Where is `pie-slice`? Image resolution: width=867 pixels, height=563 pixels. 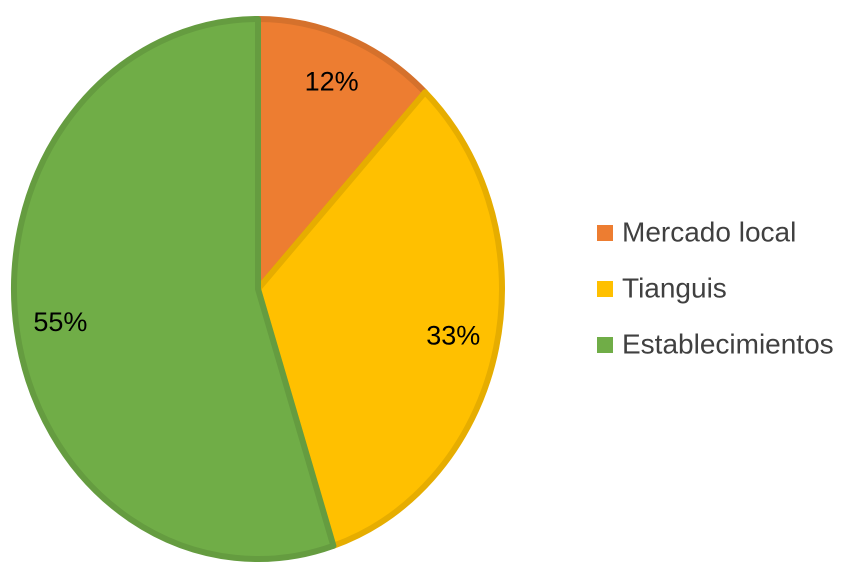
pie-slice is located at coordinates (342, 154).